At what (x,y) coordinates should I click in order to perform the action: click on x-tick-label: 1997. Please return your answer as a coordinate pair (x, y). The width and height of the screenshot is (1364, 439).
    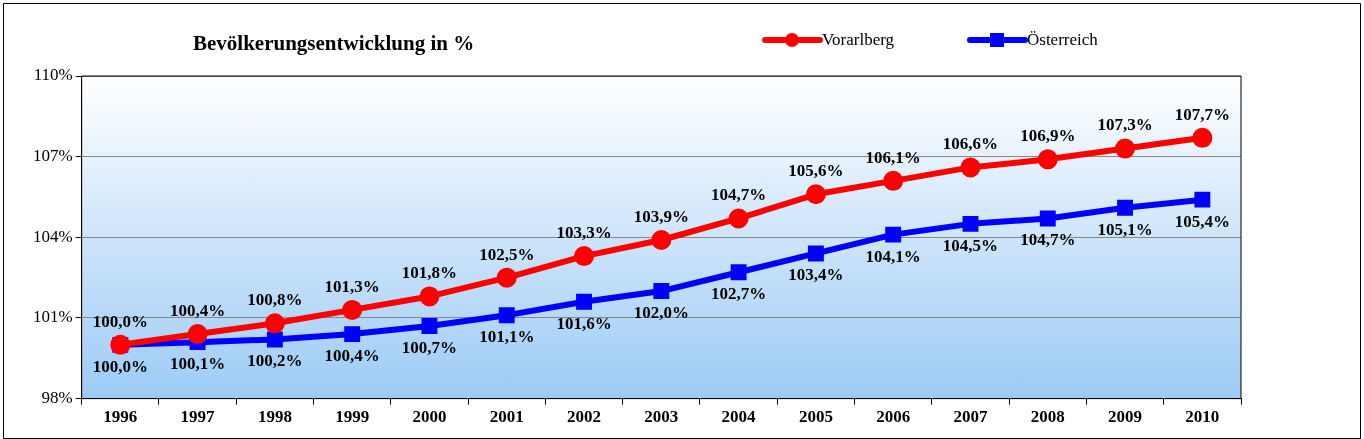
    Looking at the image, I should click on (198, 417).